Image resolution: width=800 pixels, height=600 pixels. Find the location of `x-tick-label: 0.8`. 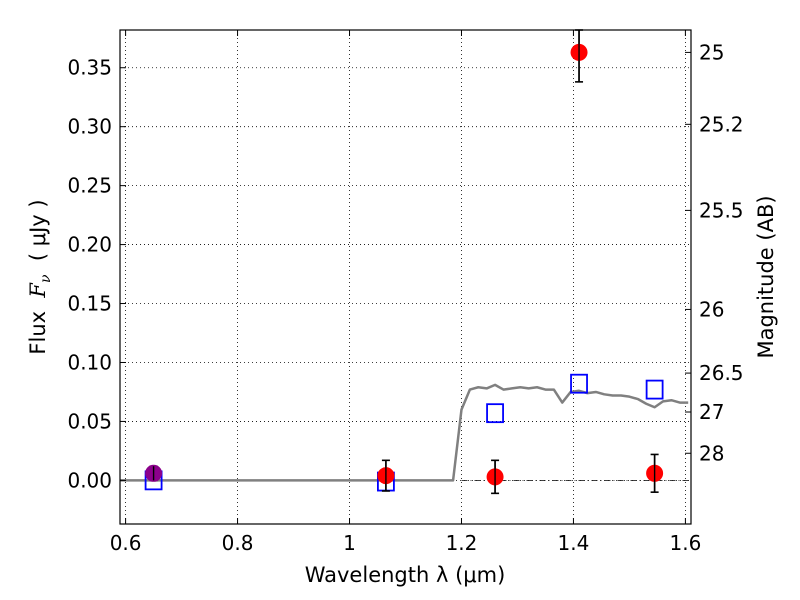

x-tick-label: 0.8 is located at coordinates (238, 543).